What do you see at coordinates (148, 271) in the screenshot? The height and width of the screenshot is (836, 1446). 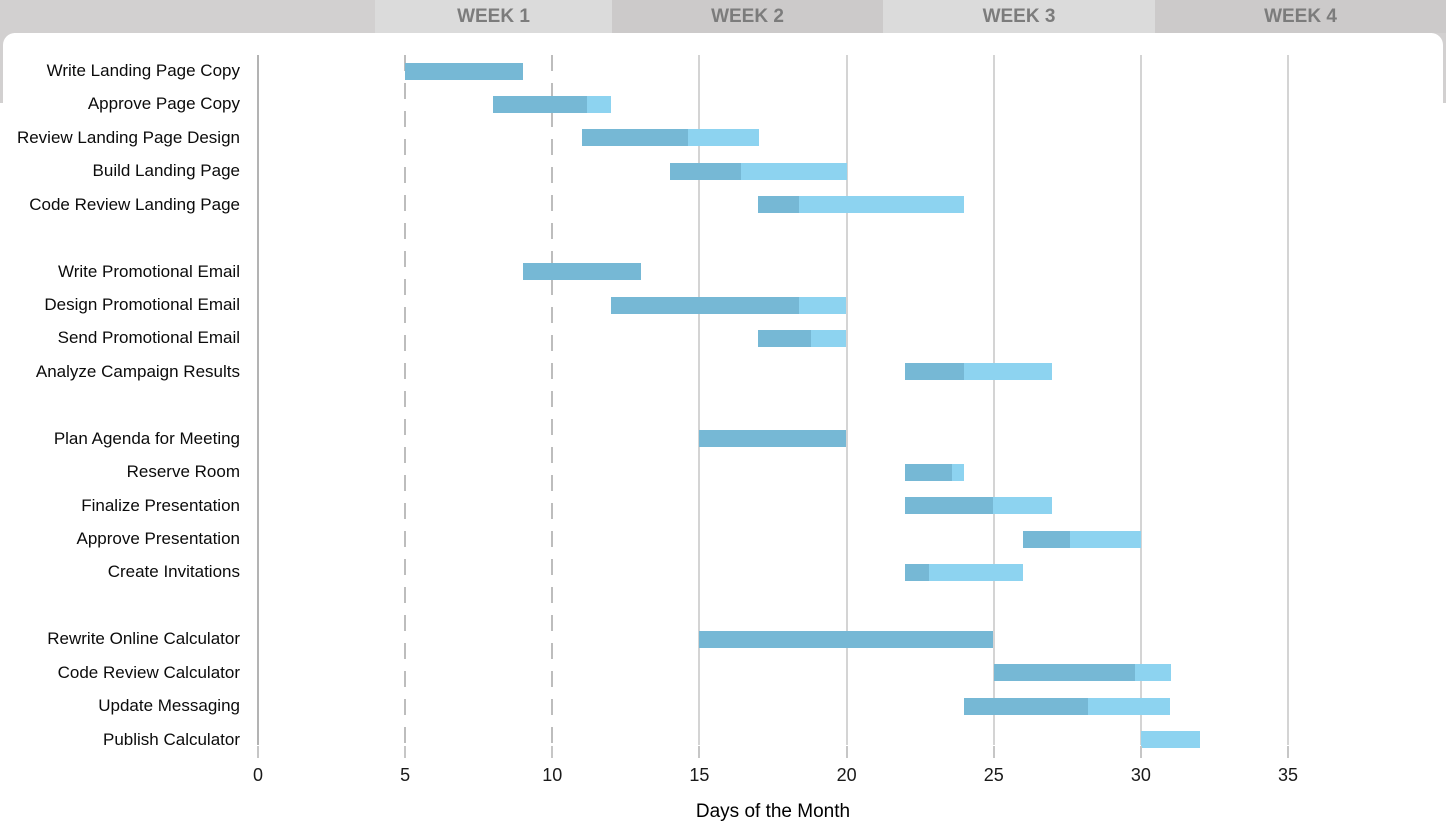 I see `task-label: Write Promotional Email` at bounding box center [148, 271].